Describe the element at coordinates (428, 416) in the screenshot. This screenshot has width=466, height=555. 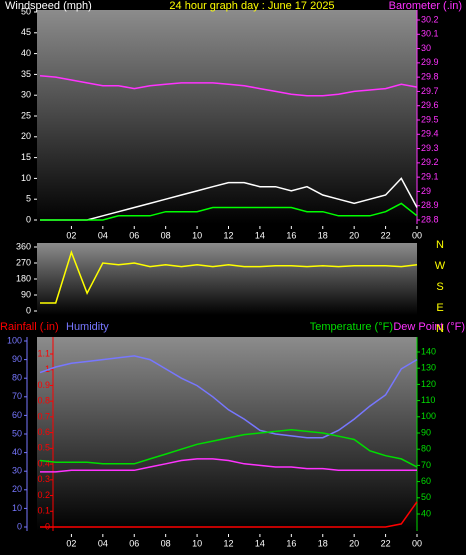
I see `y2-tick-label: 100` at that location.